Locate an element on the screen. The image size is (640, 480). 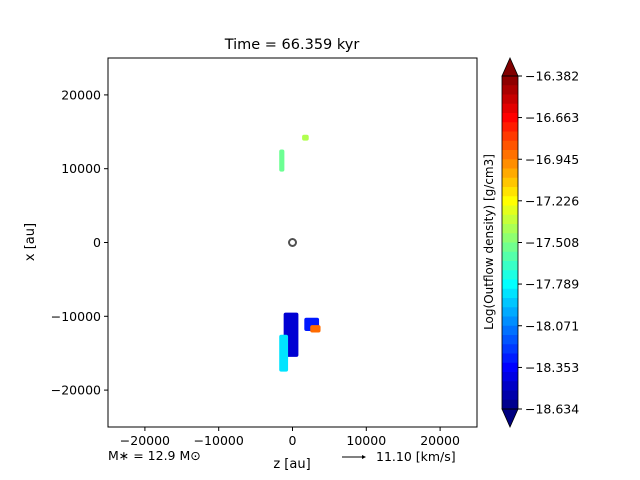
colorbar-tick-label: −17.508 is located at coordinates (552, 242).